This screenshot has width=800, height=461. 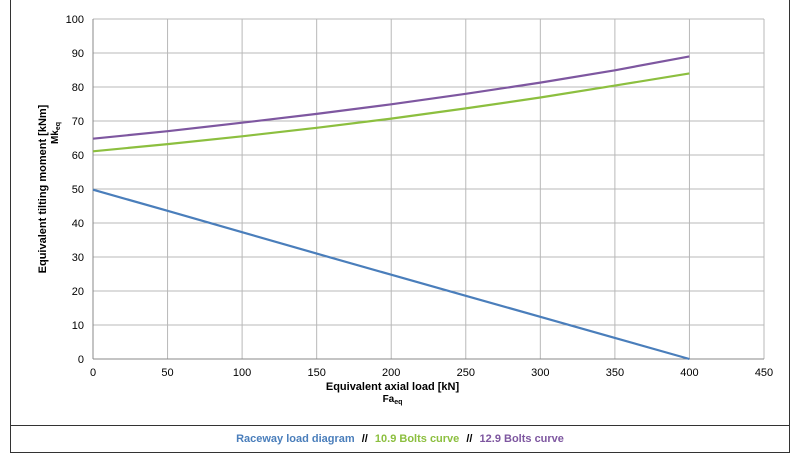 What do you see at coordinates (78, 122) in the screenshot?
I see `y-tick-label: 70` at bounding box center [78, 122].